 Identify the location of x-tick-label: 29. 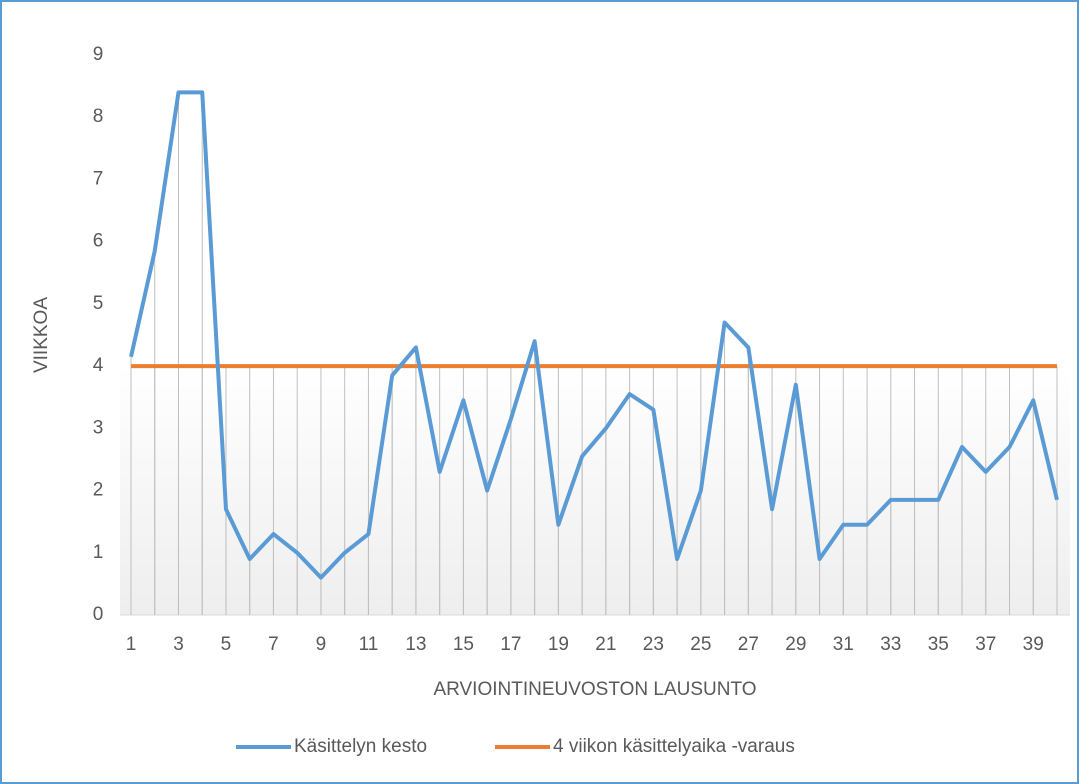
(795, 644).